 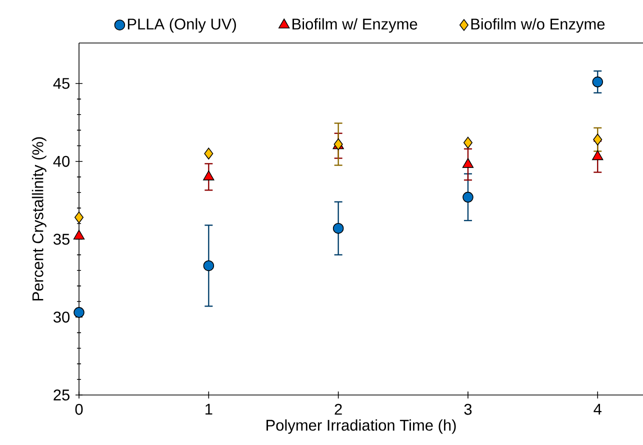 I want to click on x-tick-label: 1, so click(x=209, y=409).